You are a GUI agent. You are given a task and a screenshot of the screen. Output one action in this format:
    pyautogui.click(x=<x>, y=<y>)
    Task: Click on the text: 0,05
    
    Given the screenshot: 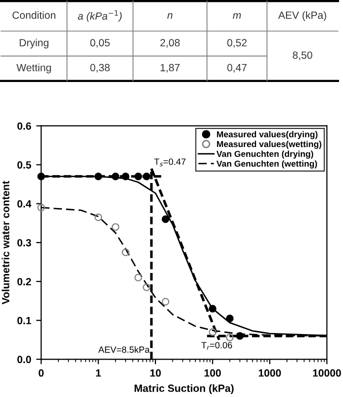 What is the action you would take?
    pyautogui.click(x=100, y=43)
    